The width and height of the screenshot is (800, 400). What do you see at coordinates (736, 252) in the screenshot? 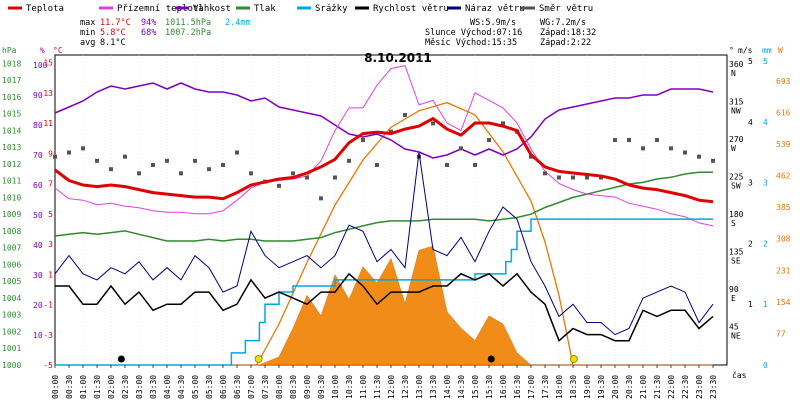
I see `tick-direction-deg: 135` at bounding box center [736, 252].